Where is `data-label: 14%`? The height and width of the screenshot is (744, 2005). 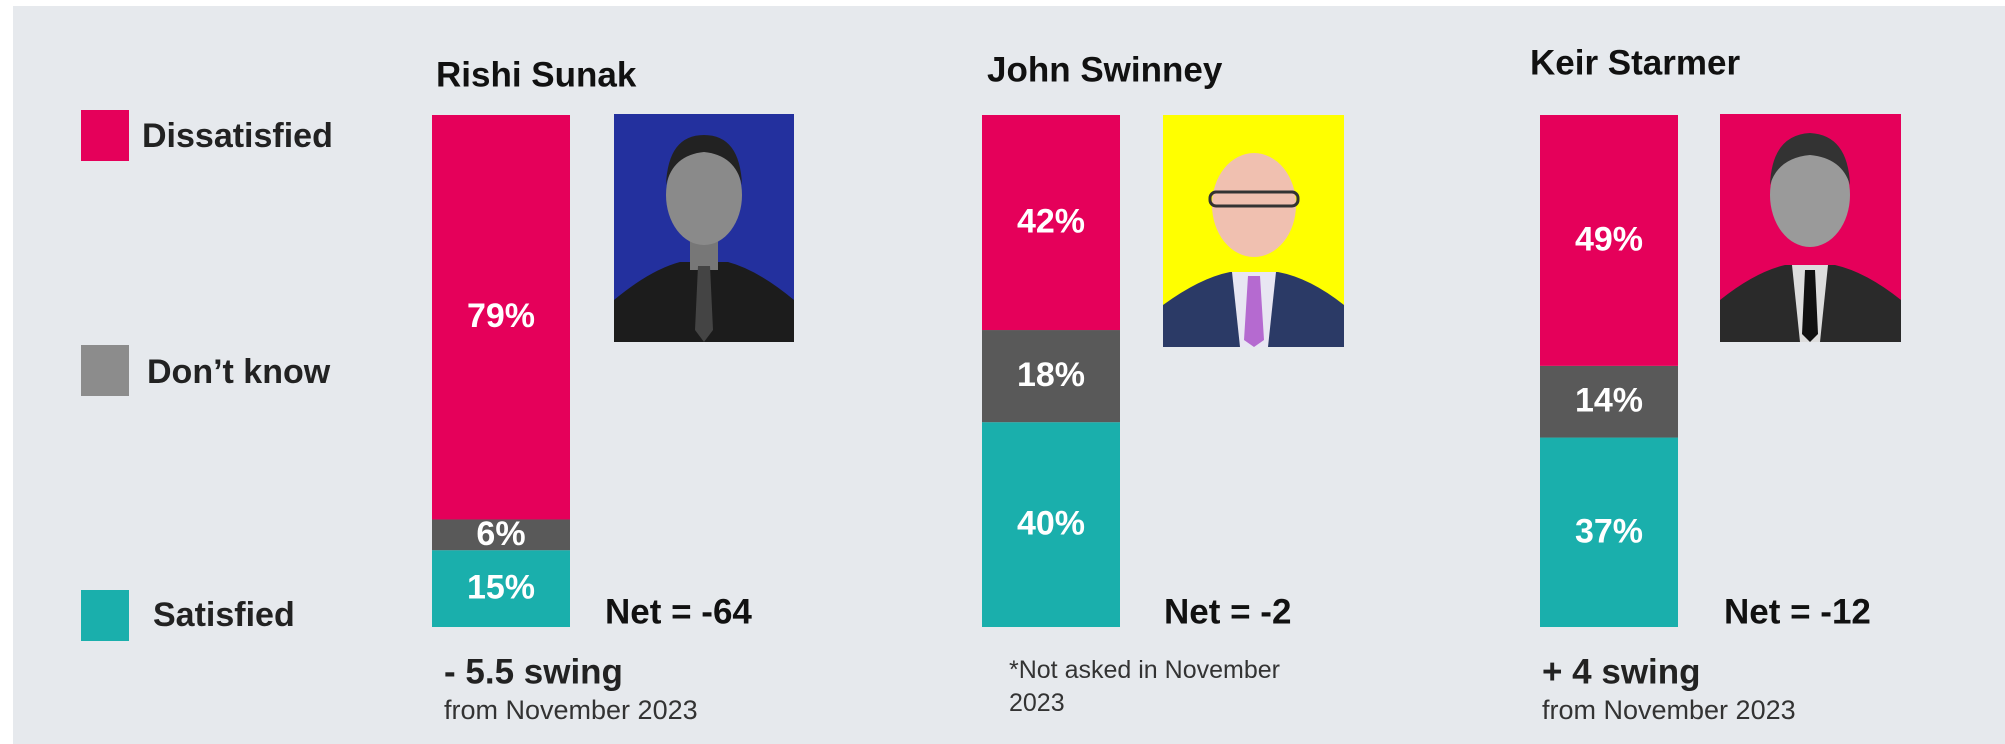 data-label: 14% is located at coordinates (1609, 401).